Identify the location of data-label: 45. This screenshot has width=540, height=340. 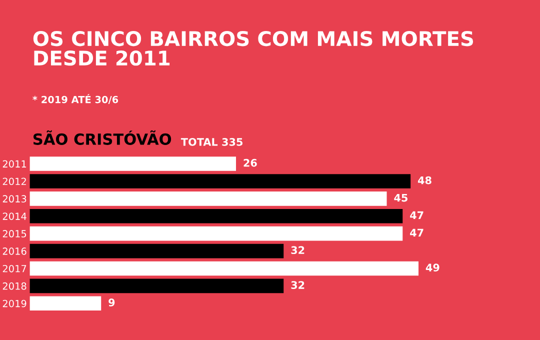
(401, 198).